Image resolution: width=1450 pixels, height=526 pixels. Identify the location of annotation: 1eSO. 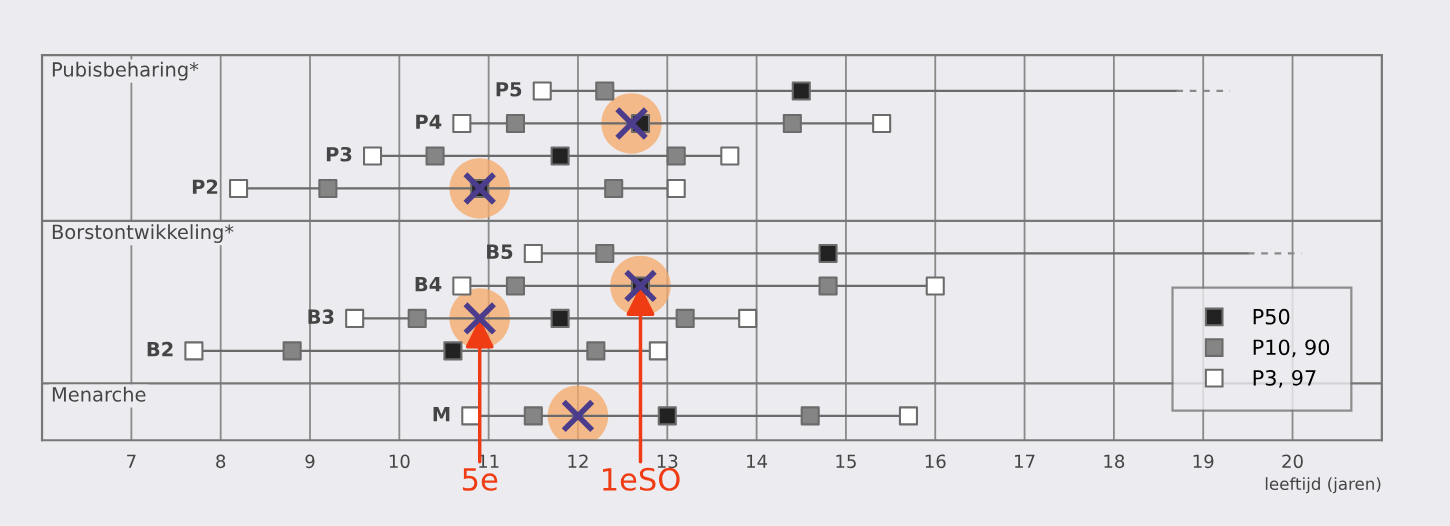
(641, 479).